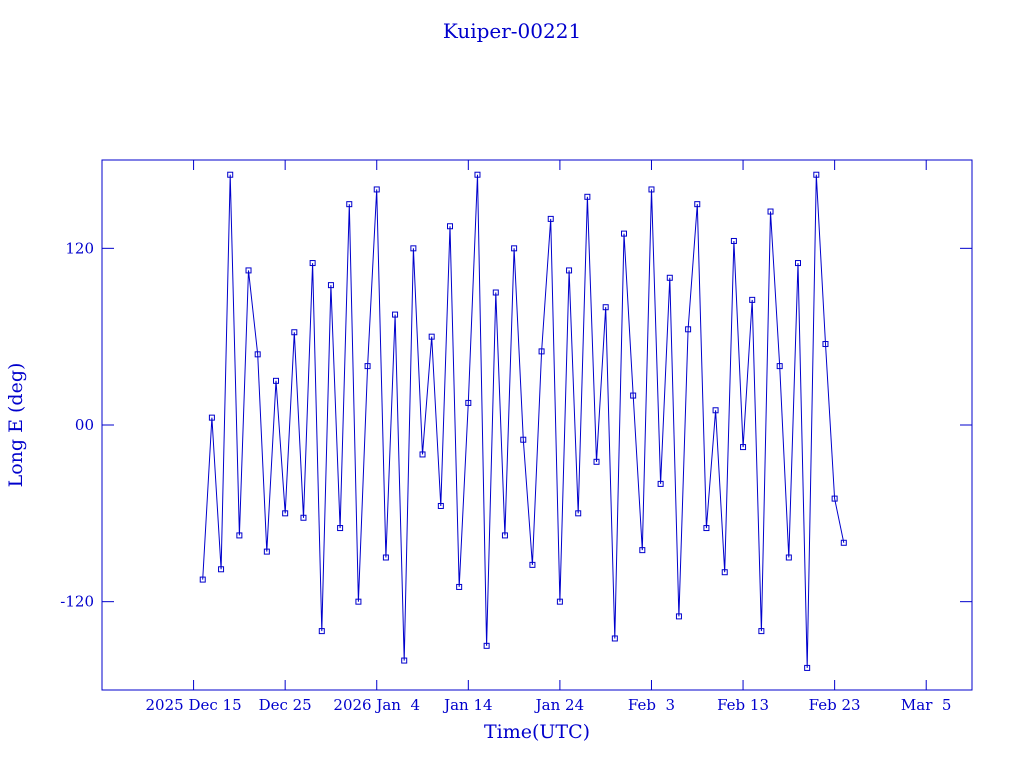  Describe the element at coordinates (285, 705) in the screenshot. I see `x-tick-label: Dec 25` at that location.